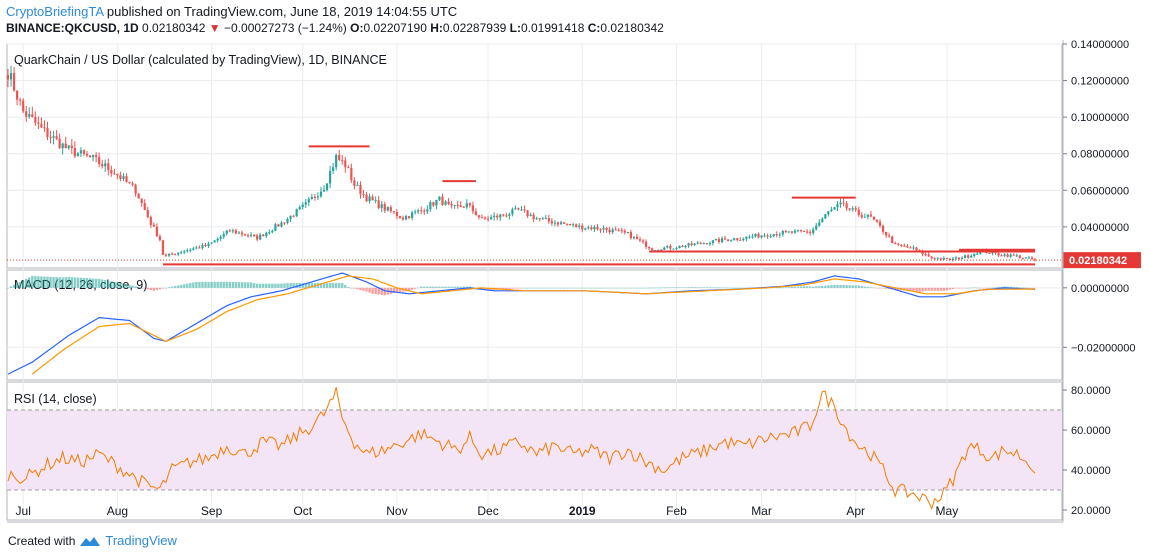 The height and width of the screenshot is (558, 1150). What do you see at coordinates (1100, 82) in the screenshot?
I see `y-tick-label: 0.12000000` at bounding box center [1100, 82].